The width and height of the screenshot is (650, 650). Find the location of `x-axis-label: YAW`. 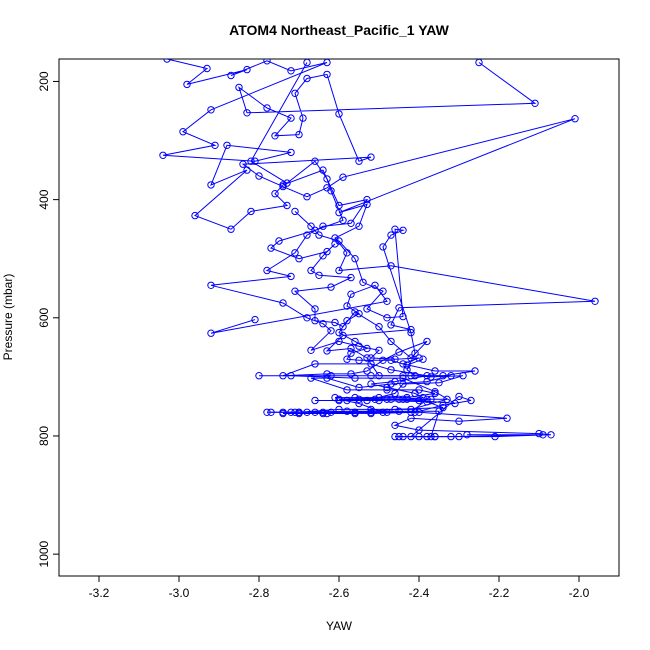

x-axis-label: YAW is located at coordinates (339, 626).